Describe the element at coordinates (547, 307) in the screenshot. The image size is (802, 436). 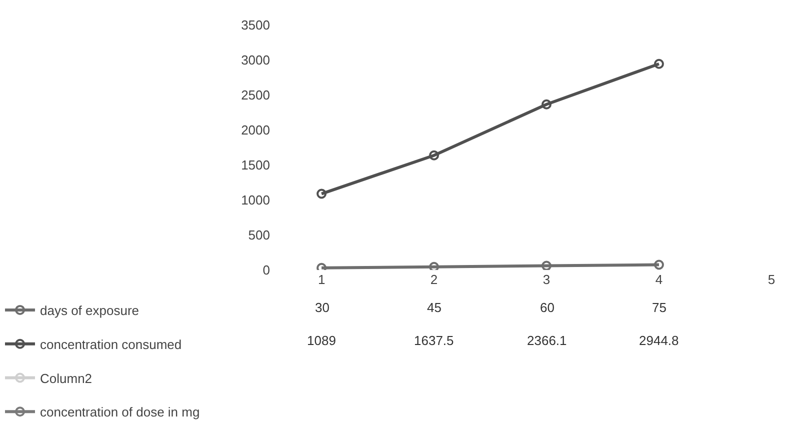
I see `data-label: 60` at that location.